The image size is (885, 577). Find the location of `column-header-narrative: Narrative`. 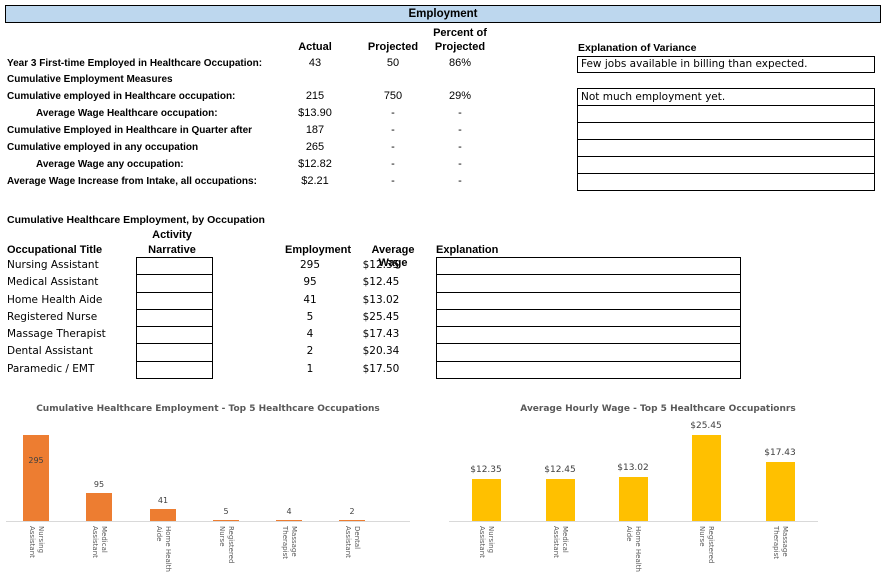

column-header-narrative: Narrative is located at coordinates (172, 250).